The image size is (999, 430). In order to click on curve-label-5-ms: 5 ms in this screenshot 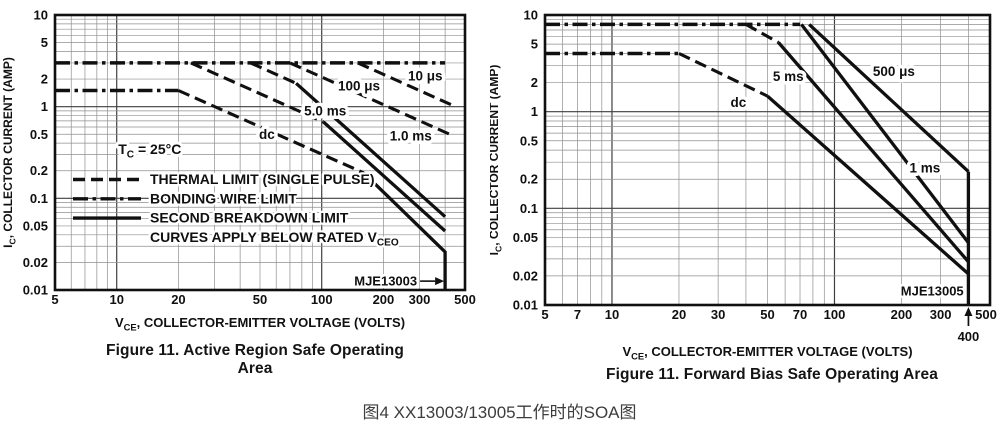, I will do `click(788, 76)`.